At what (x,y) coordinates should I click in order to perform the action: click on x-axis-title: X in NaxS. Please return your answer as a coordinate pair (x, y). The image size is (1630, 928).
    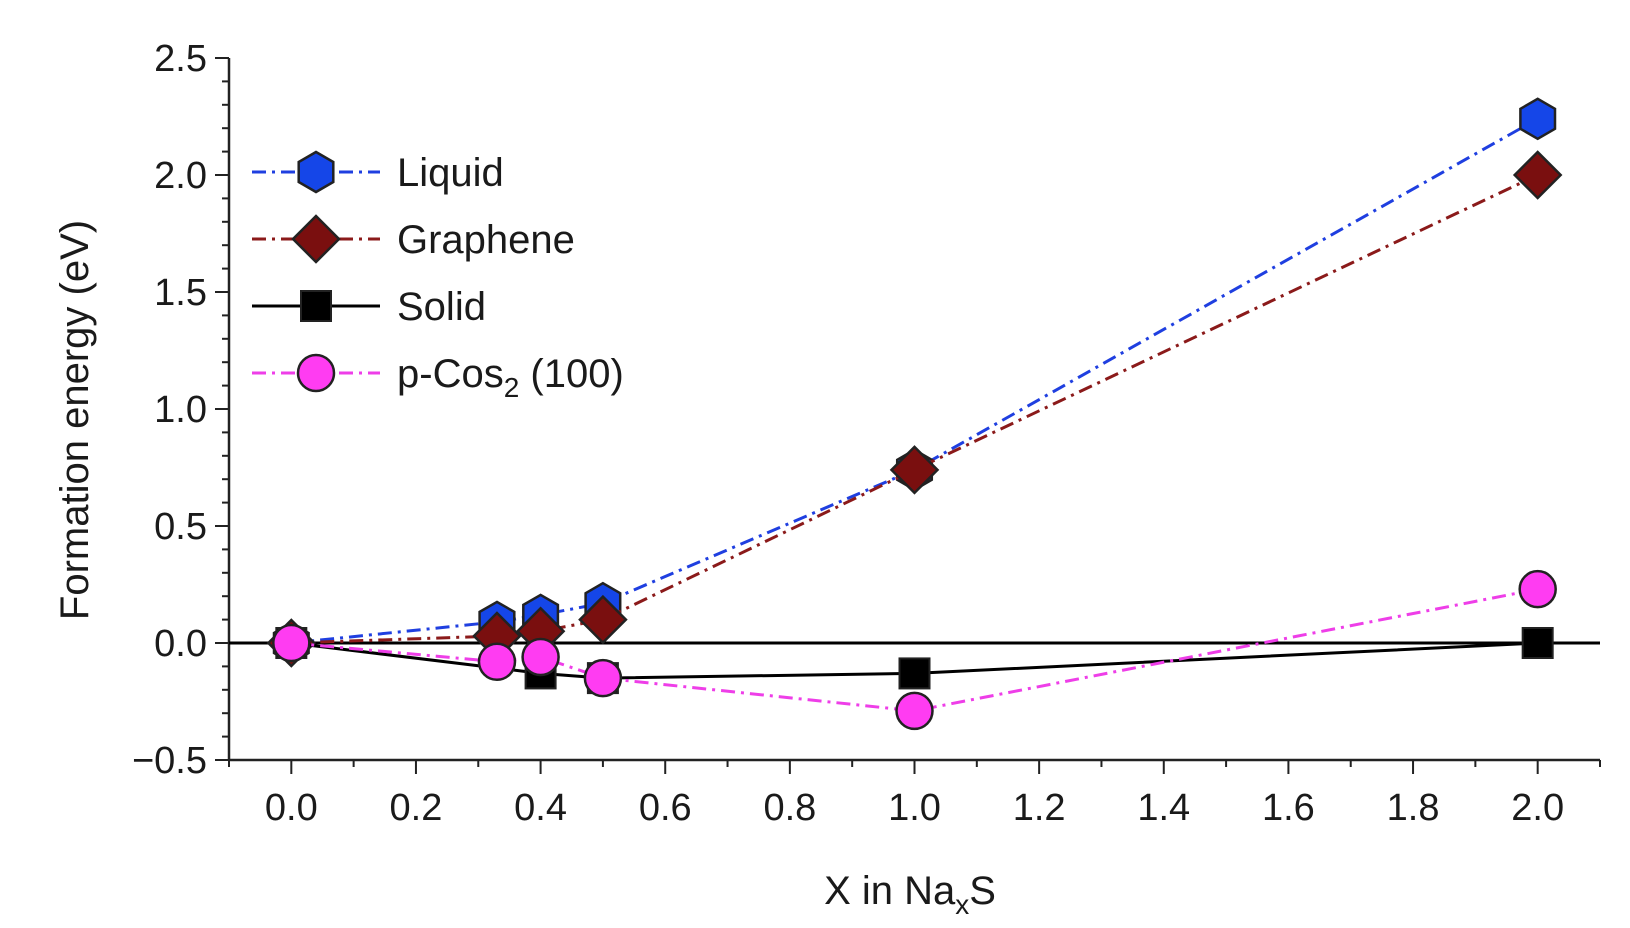
    Looking at the image, I should click on (910, 894).